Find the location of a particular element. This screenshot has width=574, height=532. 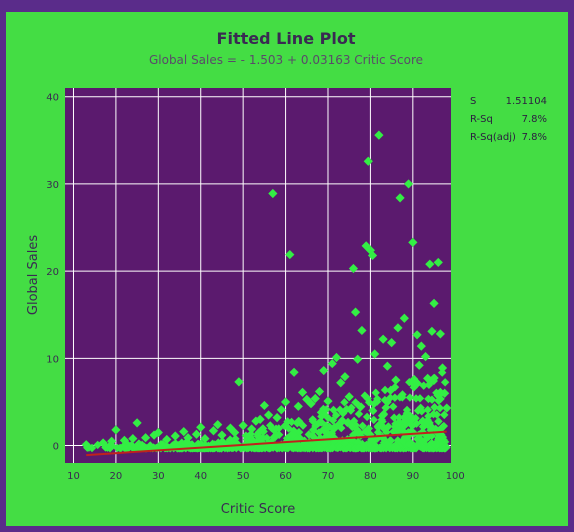

x-tick-label: 60 is located at coordinates (285, 476).